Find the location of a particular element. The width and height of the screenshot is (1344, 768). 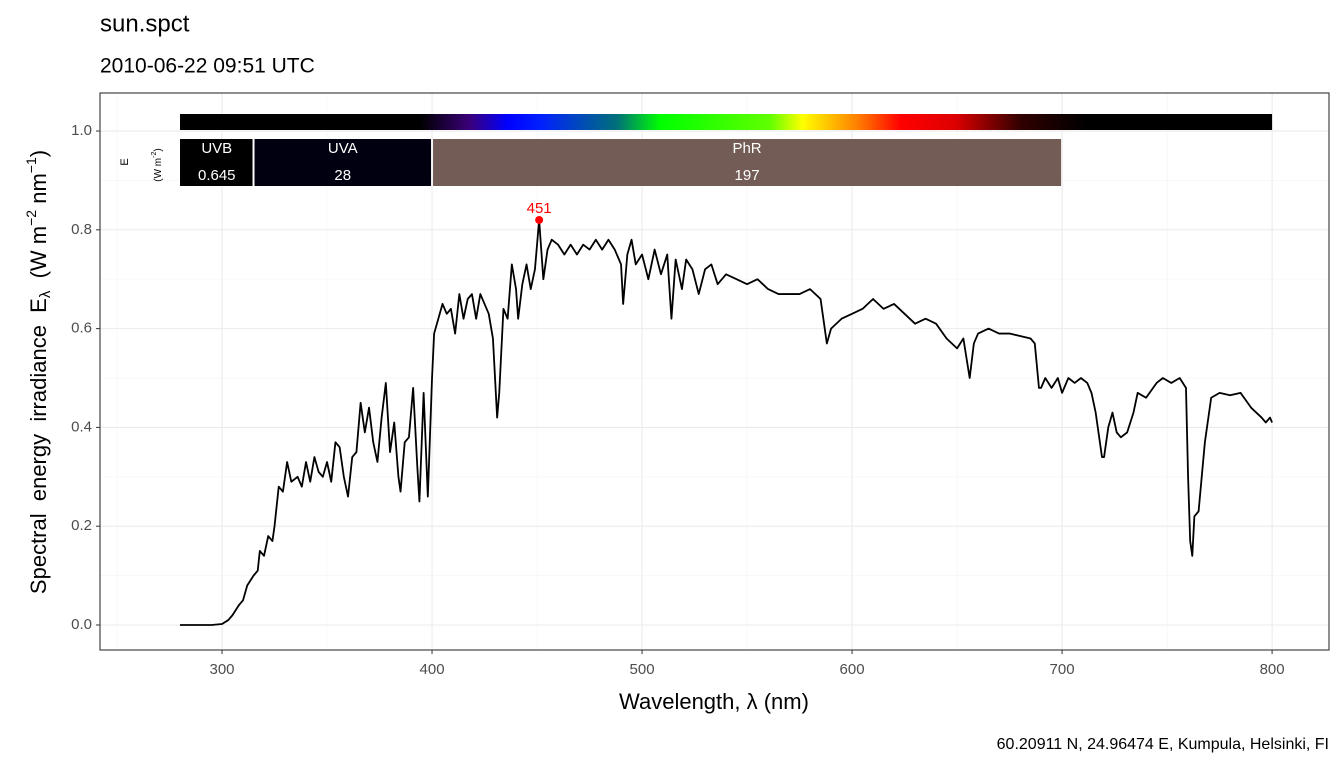

band-axis-label-part: (W m is located at coordinates (158, 170).